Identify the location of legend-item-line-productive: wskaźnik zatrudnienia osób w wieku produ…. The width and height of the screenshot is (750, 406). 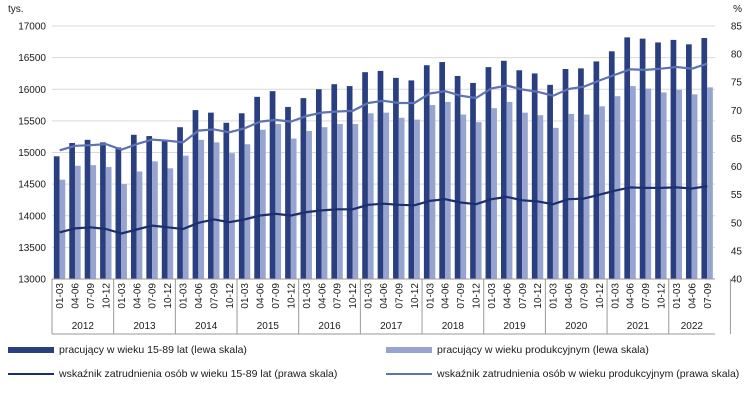
(562, 374).